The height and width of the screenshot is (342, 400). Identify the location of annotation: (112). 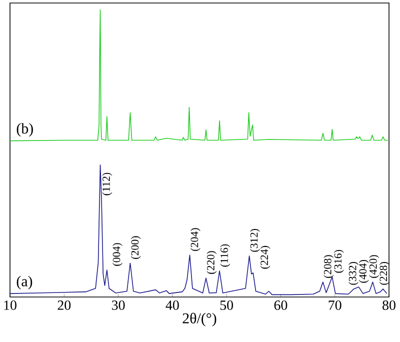
(107, 184).